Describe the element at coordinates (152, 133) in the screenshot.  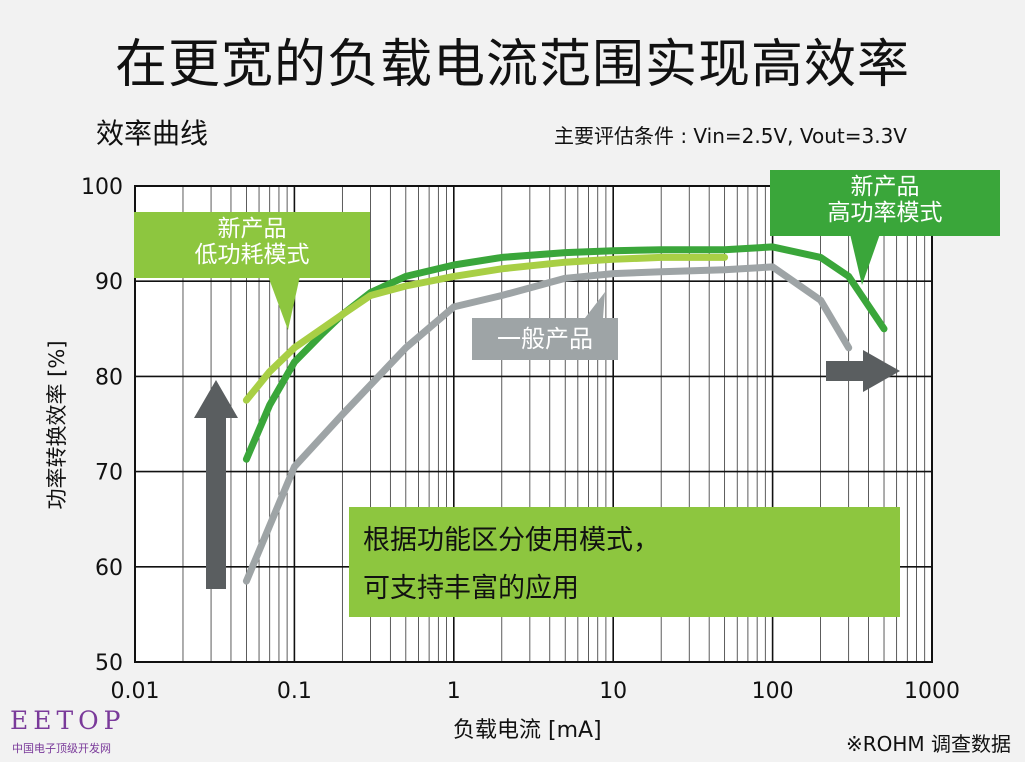
I see `chart-subtitle: 效率曲线` at that location.